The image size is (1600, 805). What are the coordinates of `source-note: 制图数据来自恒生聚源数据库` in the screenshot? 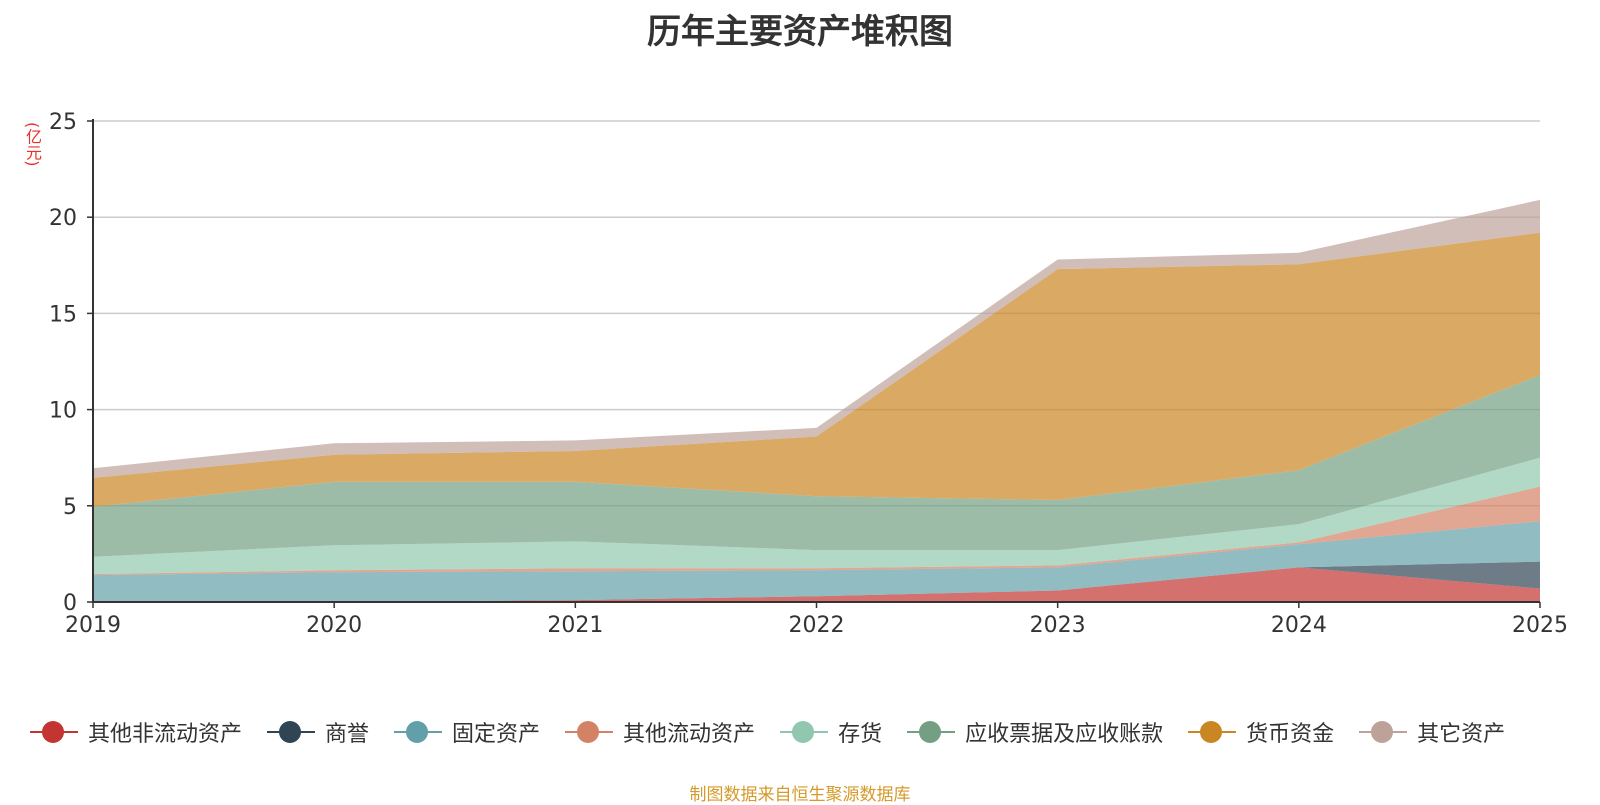 It's located at (800, 795).